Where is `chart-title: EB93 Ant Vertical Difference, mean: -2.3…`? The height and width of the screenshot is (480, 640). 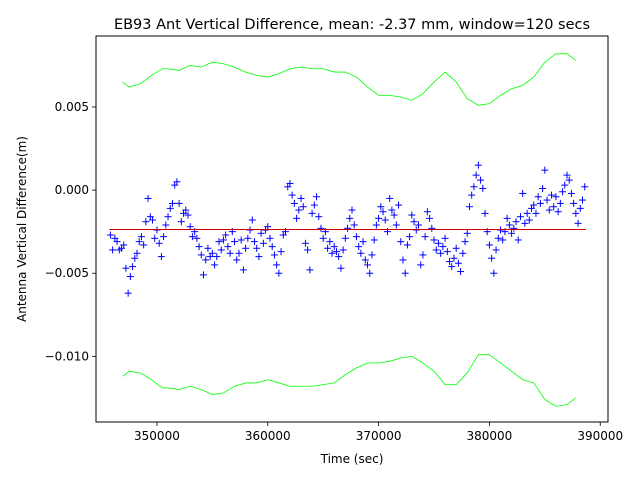
chart-title: EB93 Ant Vertical Difference, mean: -2.3… is located at coordinates (352, 25).